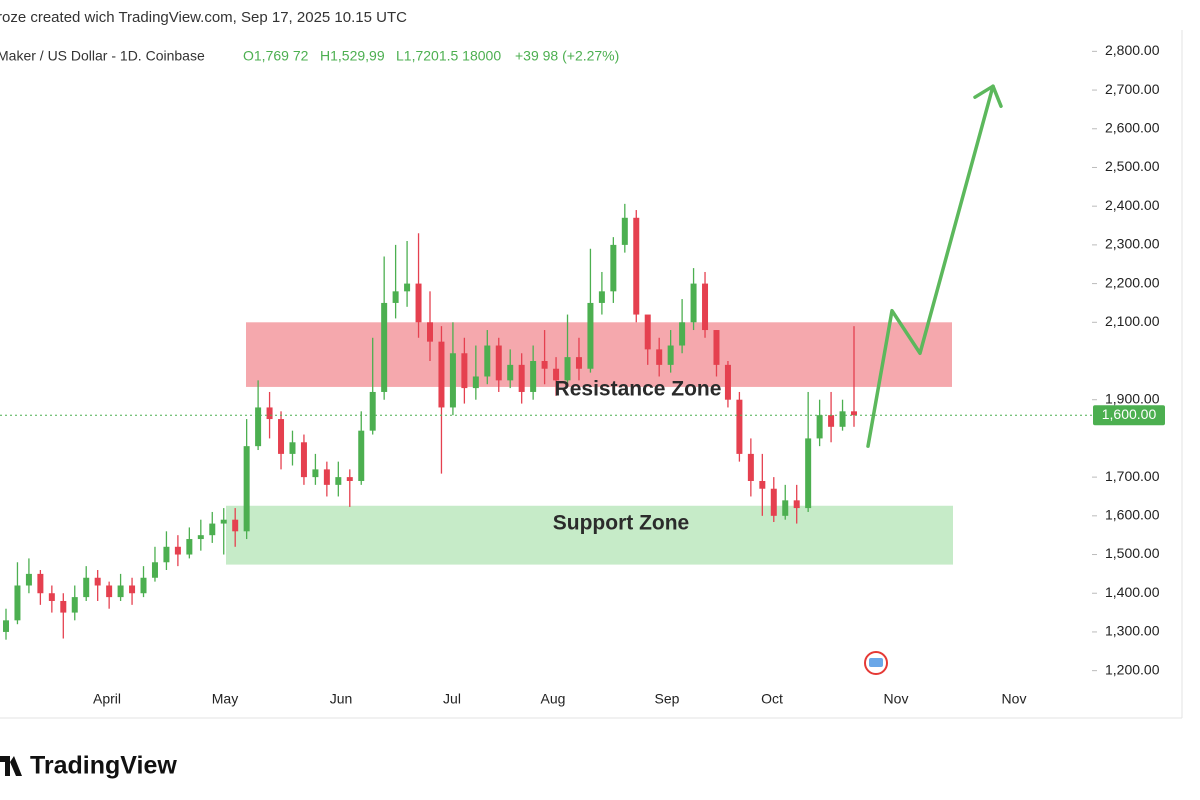 The image size is (1200, 800). Describe the element at coordinates (1132, 244) in the screenshot. I see `y-tick-label: 2,300.00` at that location.